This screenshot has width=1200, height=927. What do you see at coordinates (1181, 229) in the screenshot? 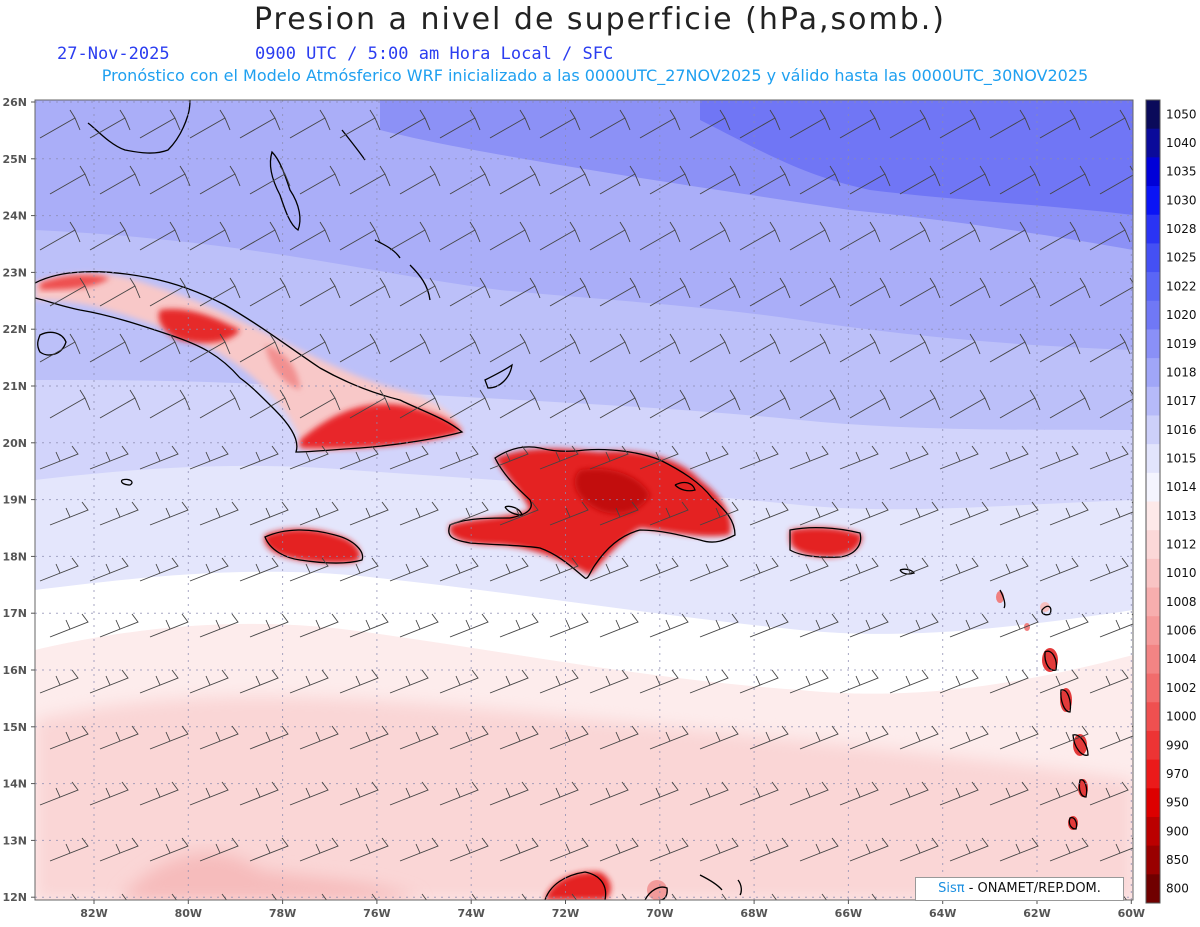
I see `colorbar-label: 1028` at bounding box center [1181, 229].